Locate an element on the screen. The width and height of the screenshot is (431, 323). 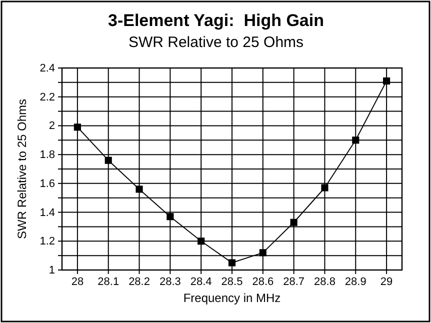
x-tick-label: 28.8 is located at coordinates (325, 282).